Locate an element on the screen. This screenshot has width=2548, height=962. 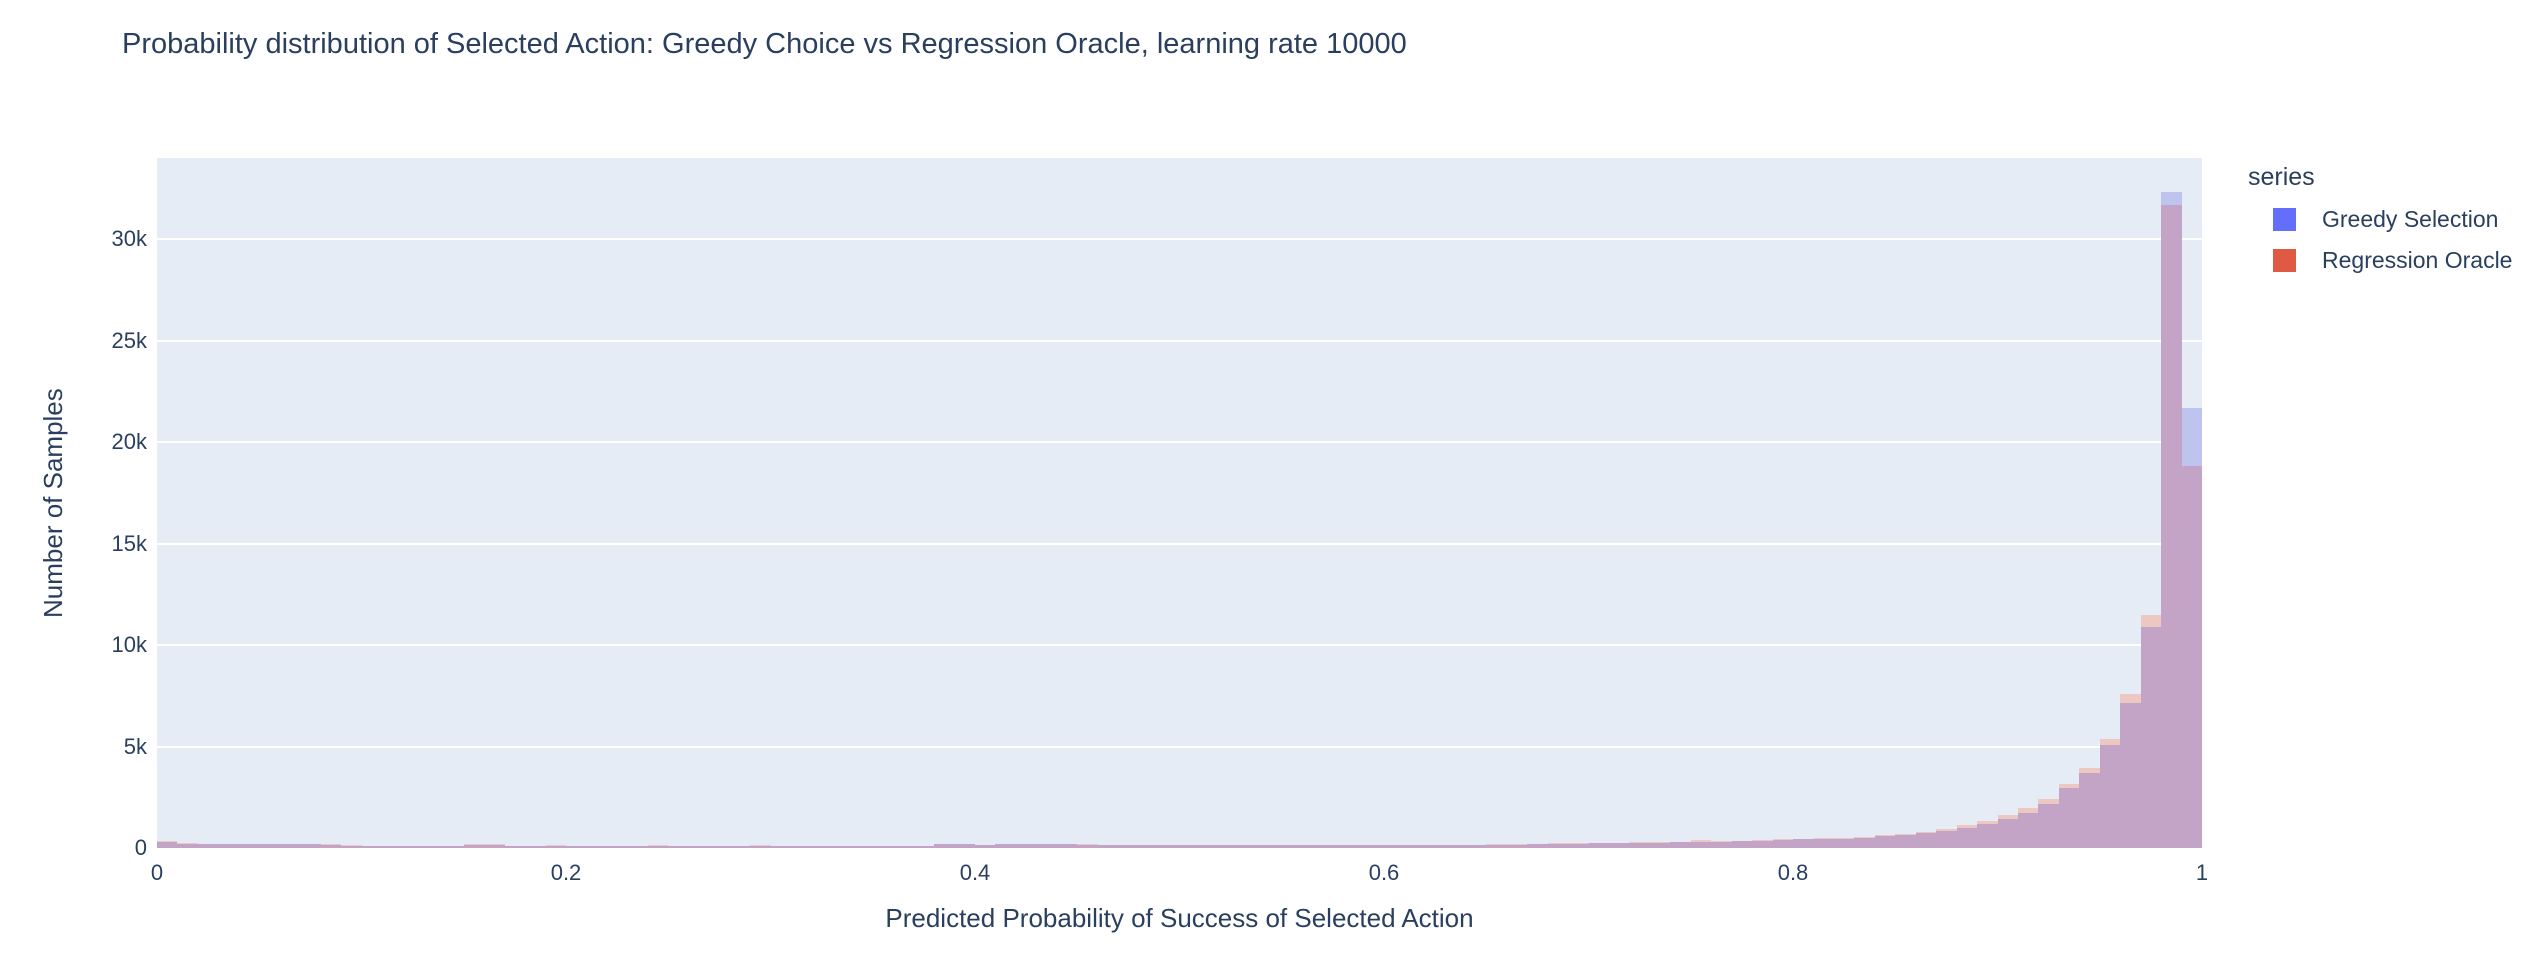
y-tick-label: 30k is located at coordinates (129, 239).